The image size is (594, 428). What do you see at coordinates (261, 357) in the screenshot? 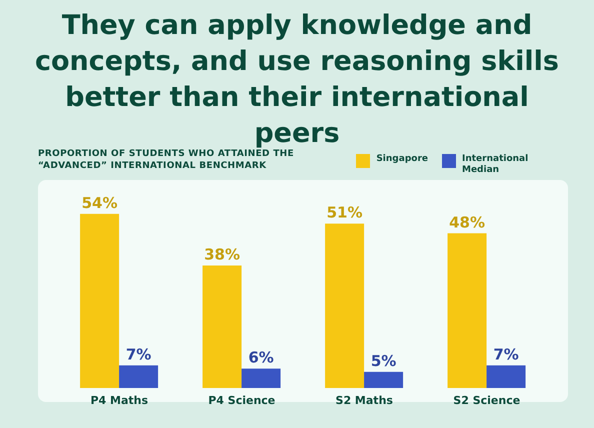
I see `data-label: 6%` at bounding box center [261, 357].